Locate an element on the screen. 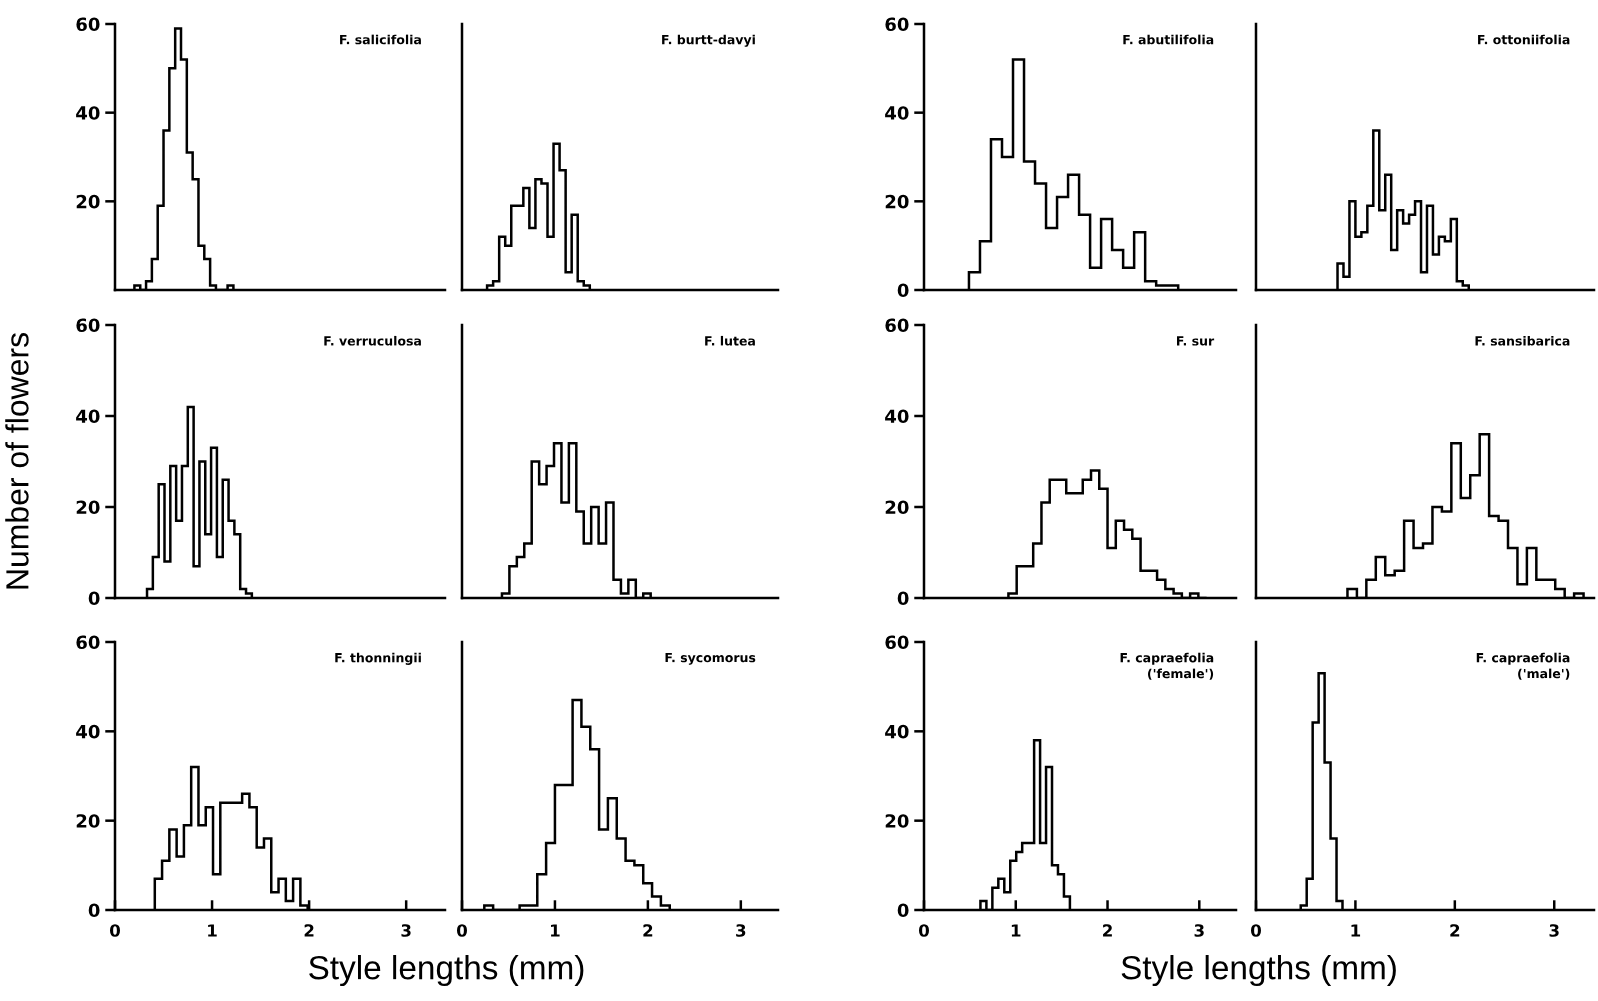  text: F. capraefolia ('male') is located at coordinates (1523, 666).